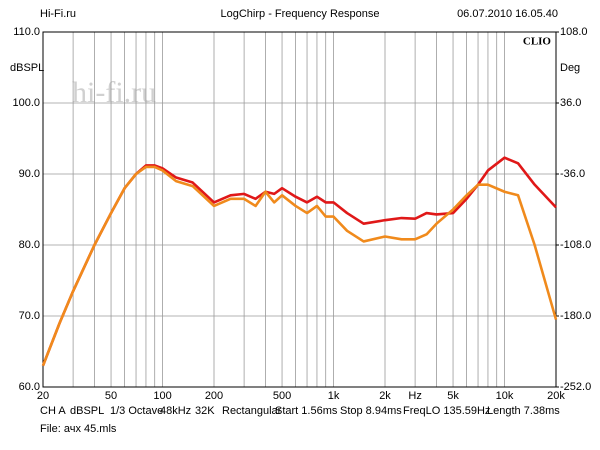 The image size is (600, 450). What do you see at coordinates (214, 396) in the screenshot?
I see `x-tick-label: 200` at bounding box center [214, 396].